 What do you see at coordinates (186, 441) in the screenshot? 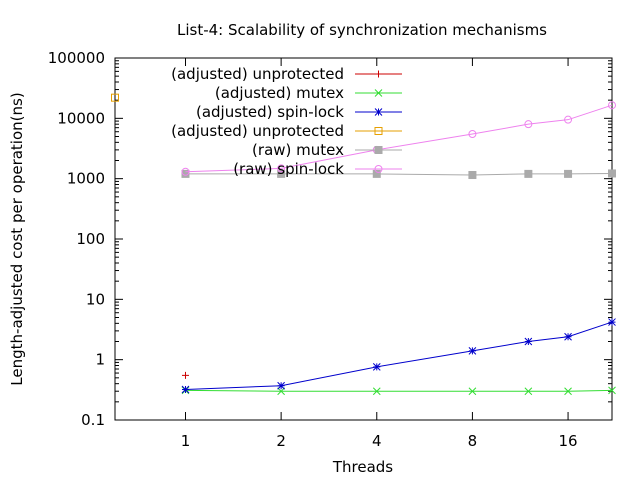
I see `x-tick-label: 1` at bounding box center [186, 441].